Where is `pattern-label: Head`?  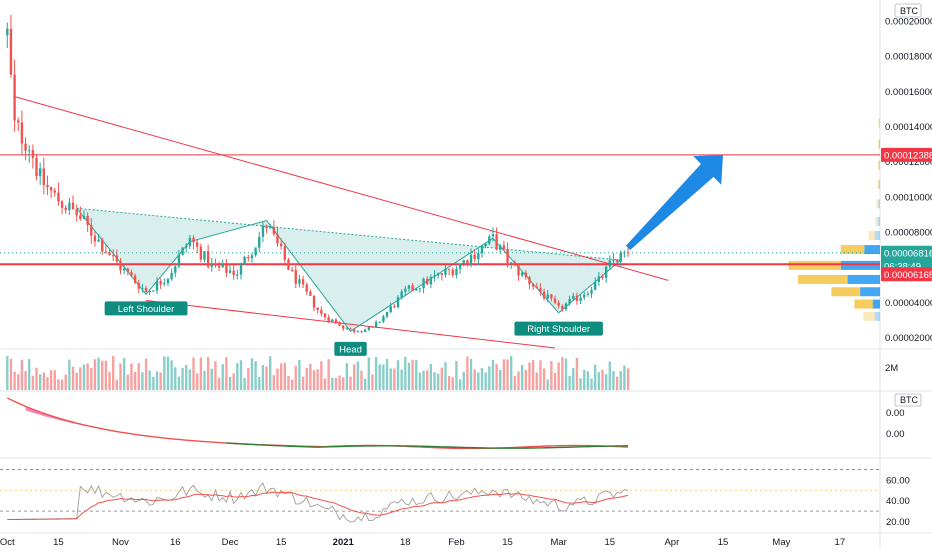 pattern-label: Head is located at coordinates (350, 349).